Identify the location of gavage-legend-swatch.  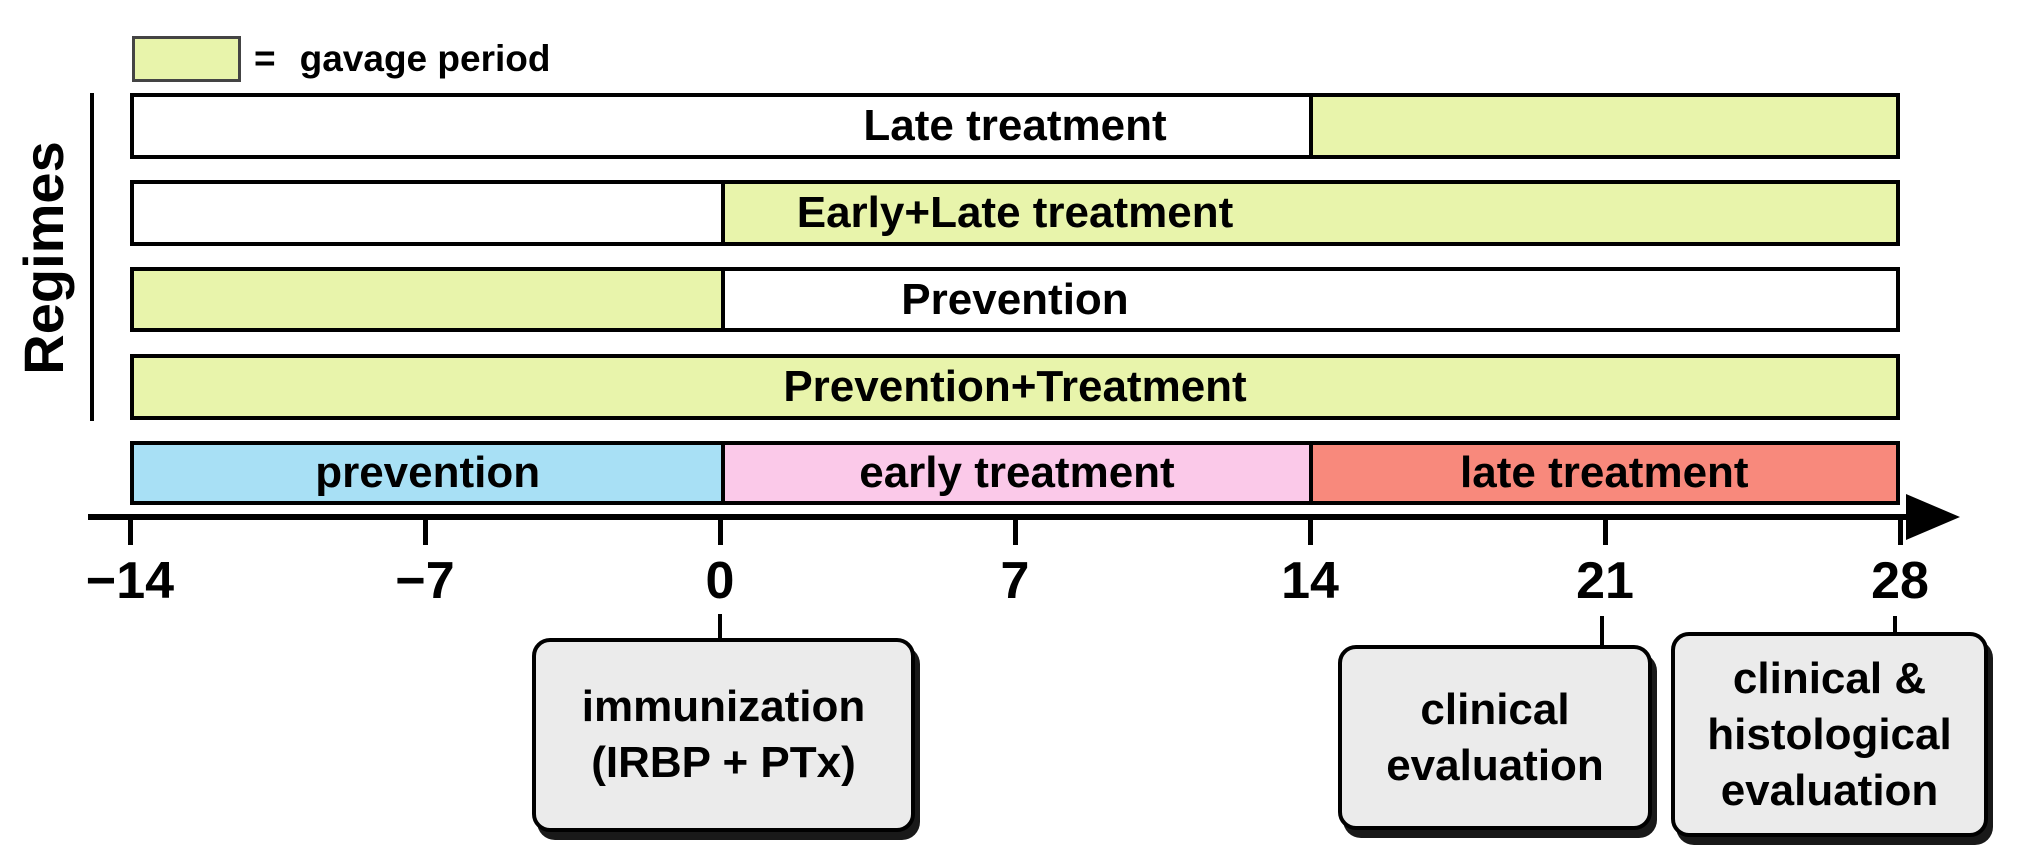
(186, 59).